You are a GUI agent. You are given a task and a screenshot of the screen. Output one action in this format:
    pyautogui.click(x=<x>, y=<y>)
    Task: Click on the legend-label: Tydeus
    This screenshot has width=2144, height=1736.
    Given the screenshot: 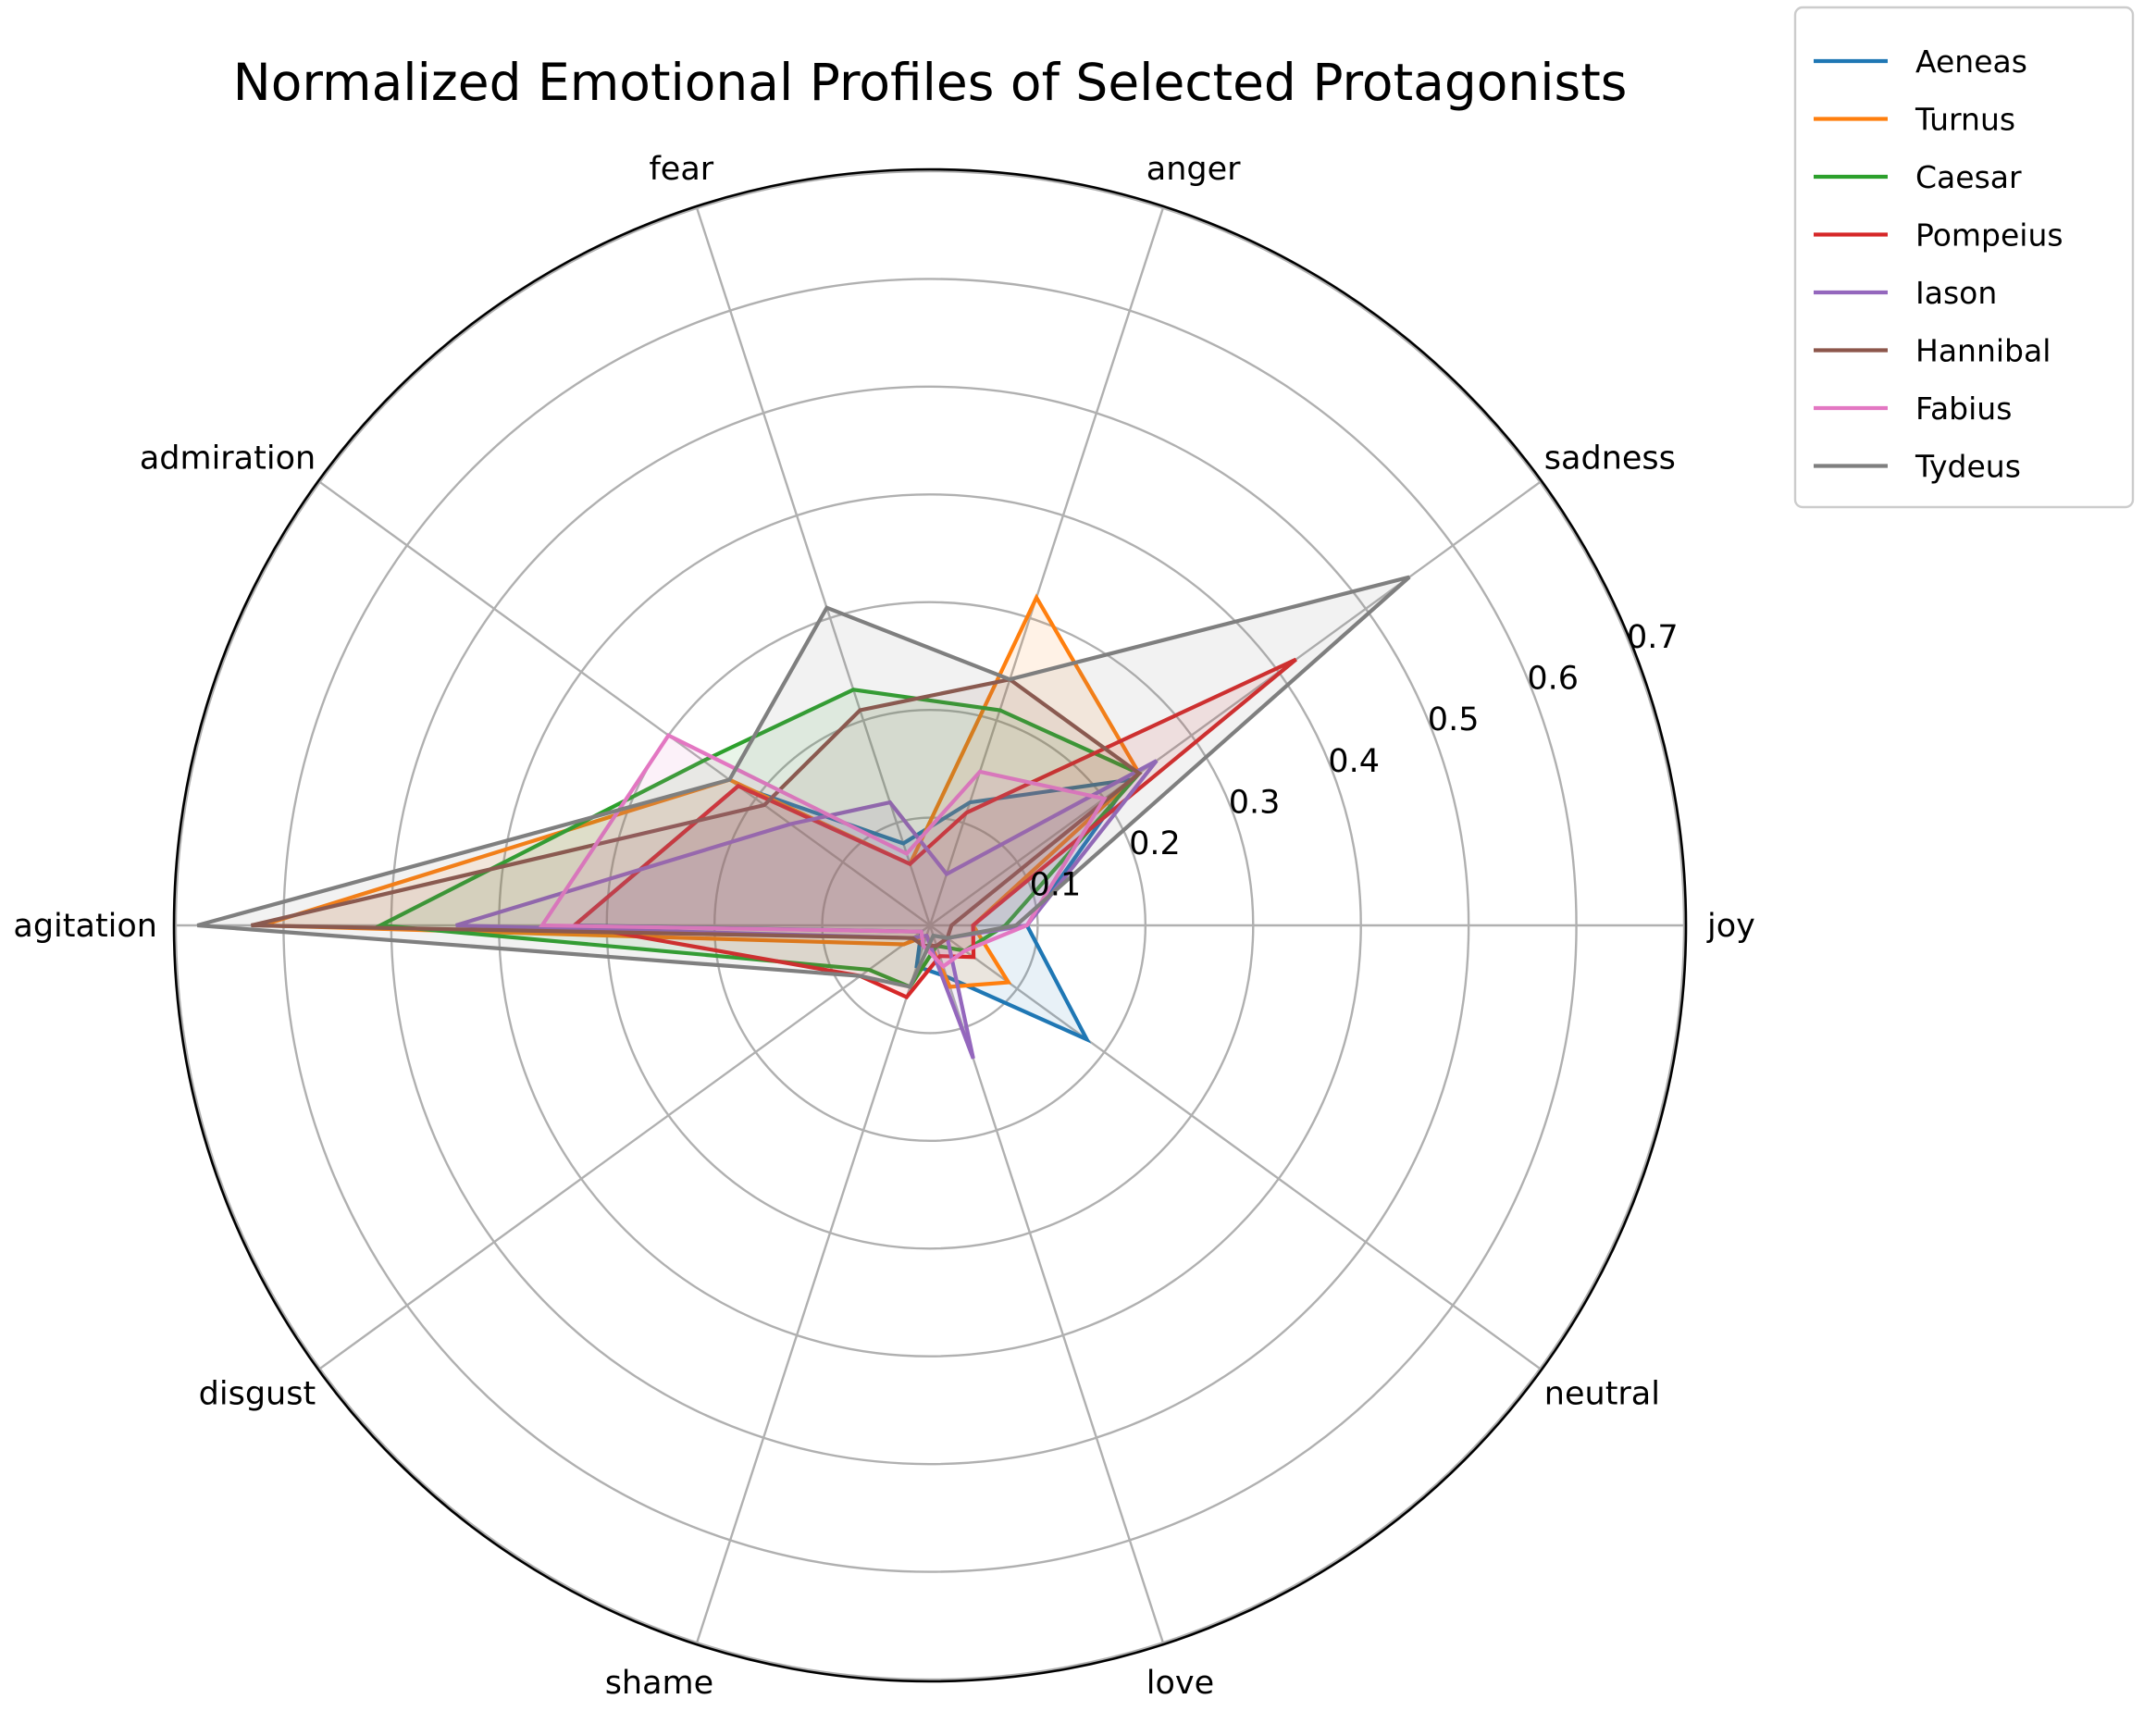 What is the action you would take?
    pyautogui.click(x=1968, y=467)
    